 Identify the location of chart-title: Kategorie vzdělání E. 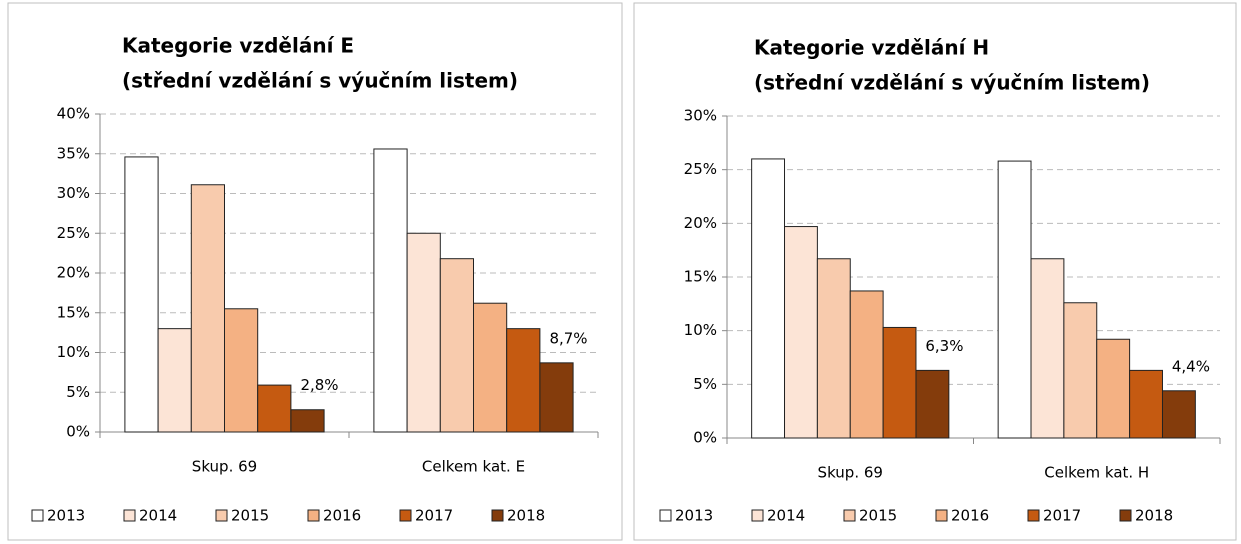
(238, 46).